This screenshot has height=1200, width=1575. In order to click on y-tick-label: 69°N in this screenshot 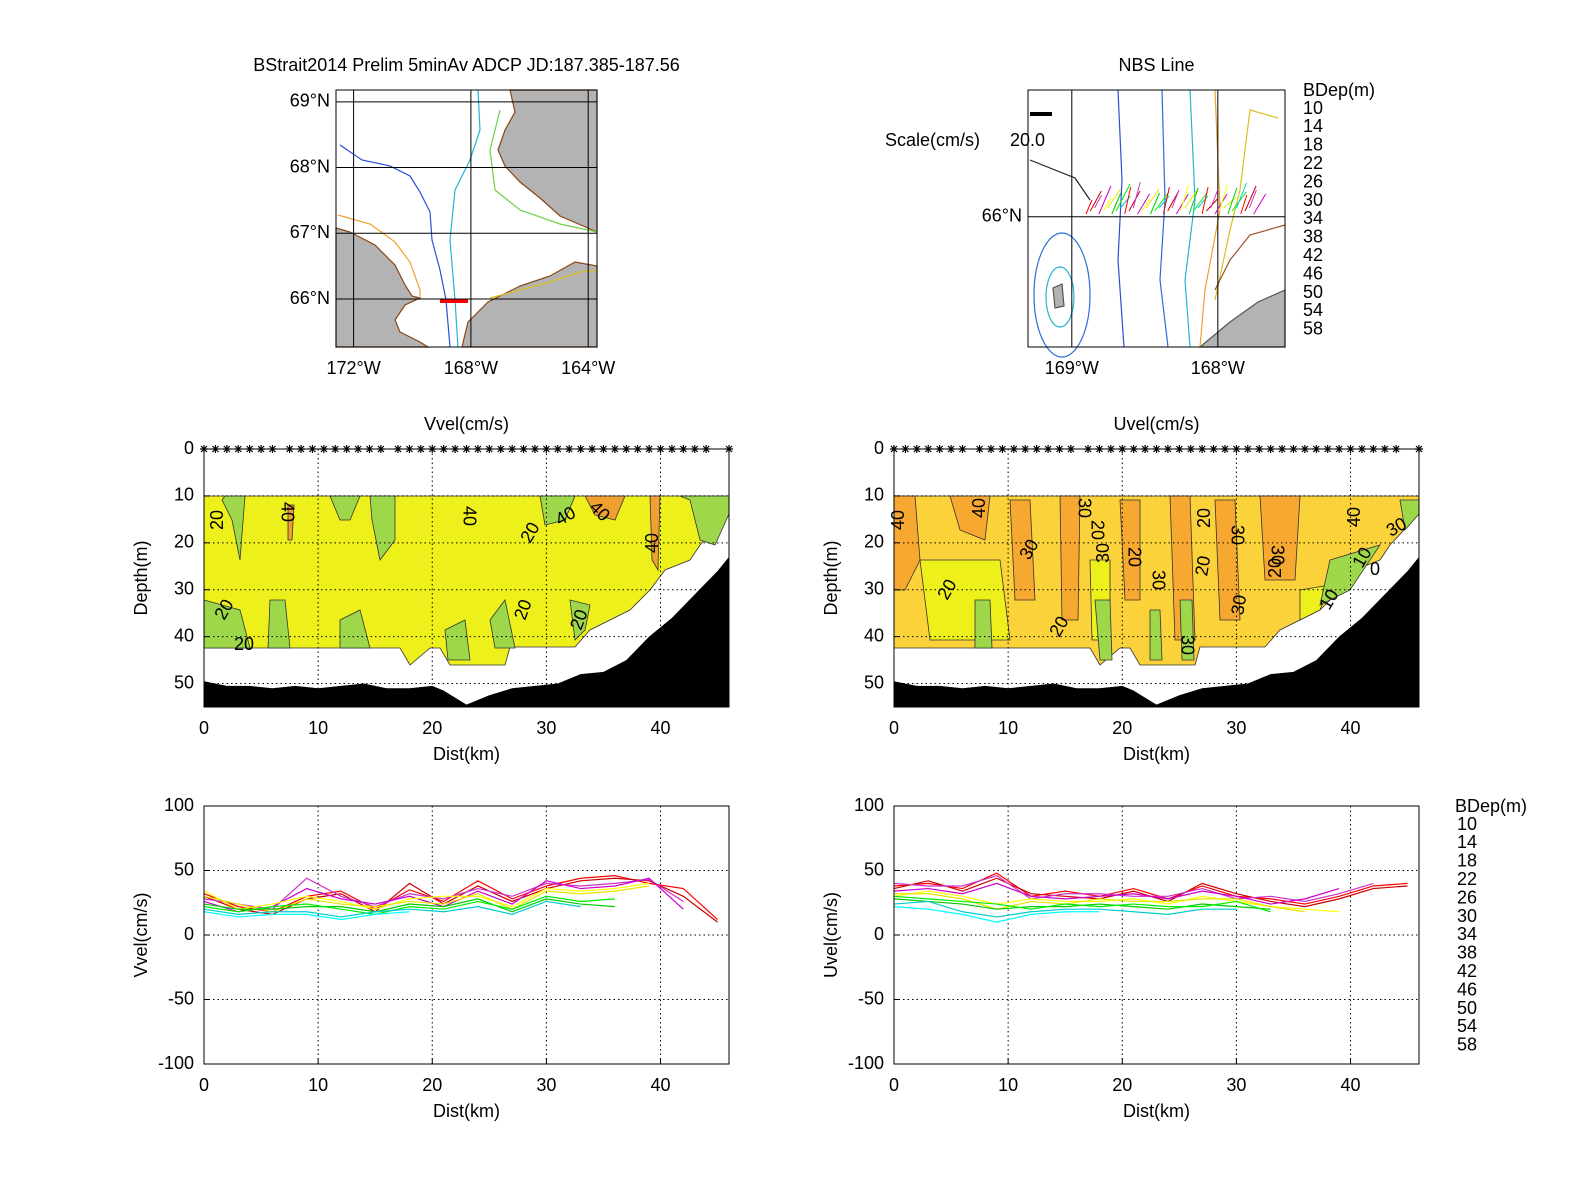, I will do `click(310, 101)`.